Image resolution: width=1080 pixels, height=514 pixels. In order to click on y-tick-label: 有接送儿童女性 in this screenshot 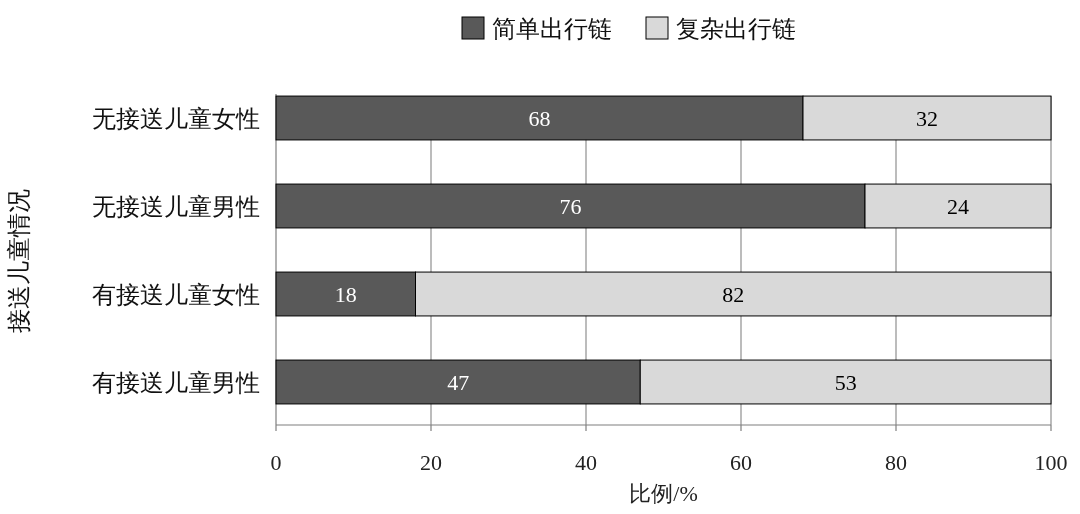, I will do `click(176, 295)`.